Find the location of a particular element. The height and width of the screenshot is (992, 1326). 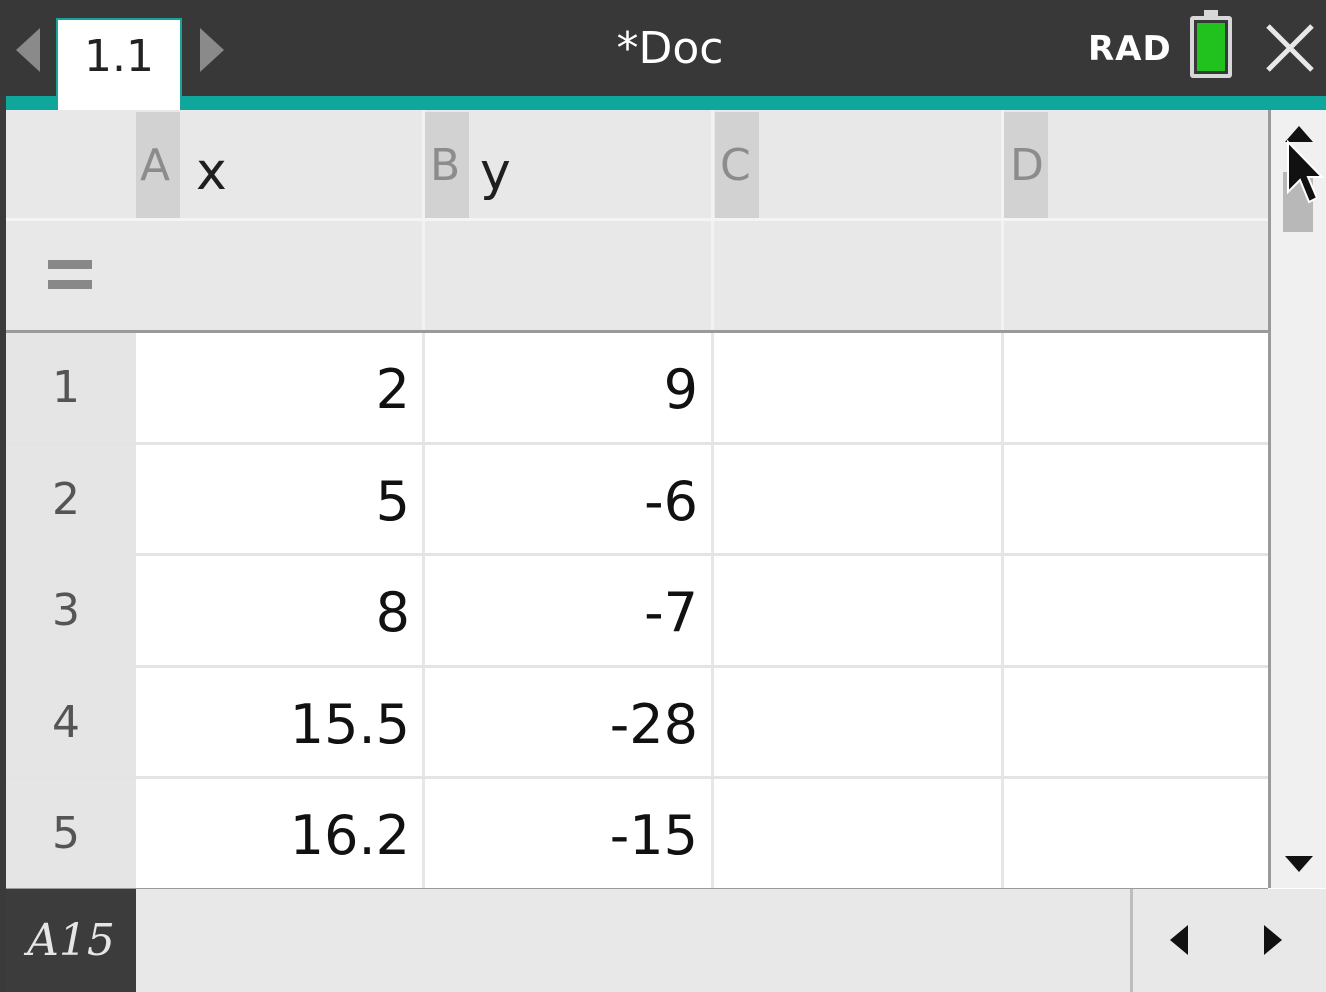

column-b-letter: B is located at coordinates (445, 165).